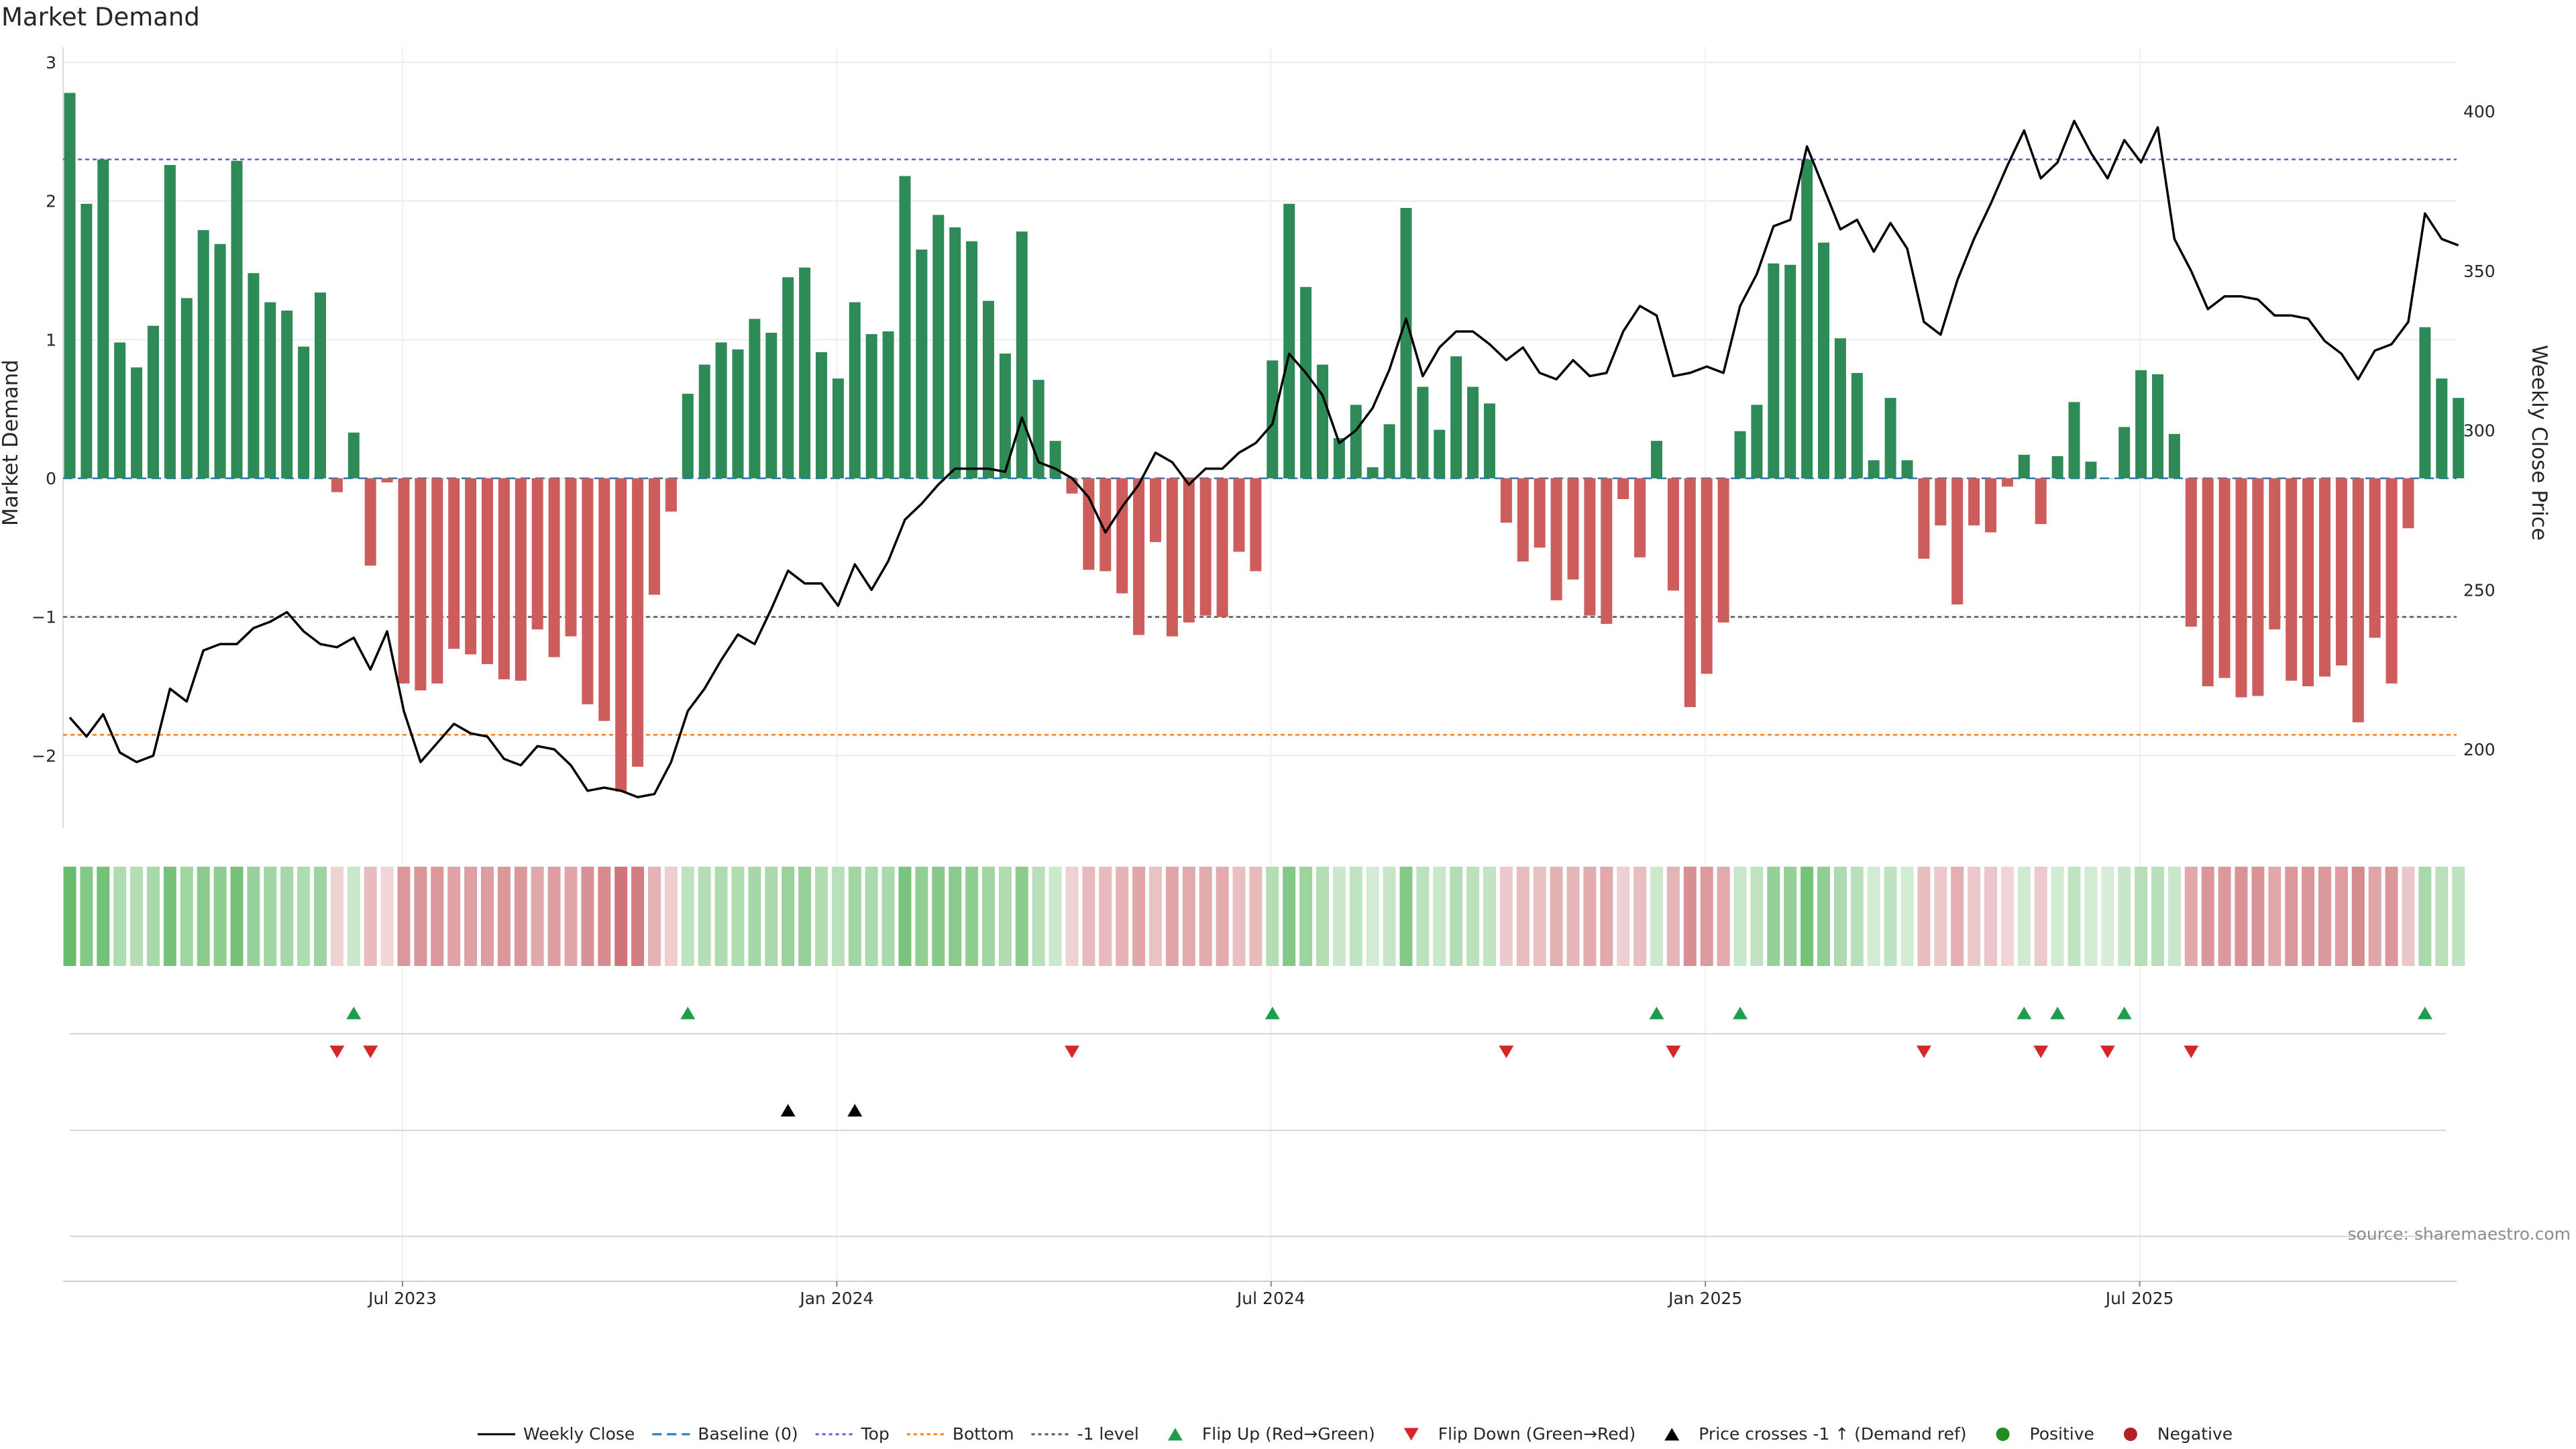 The width and height of the screenshot is (2576, 1449). Describe the element at coordinates (1108, 1434) in the screenshot. I see `legend-label: -1 level` at that location.